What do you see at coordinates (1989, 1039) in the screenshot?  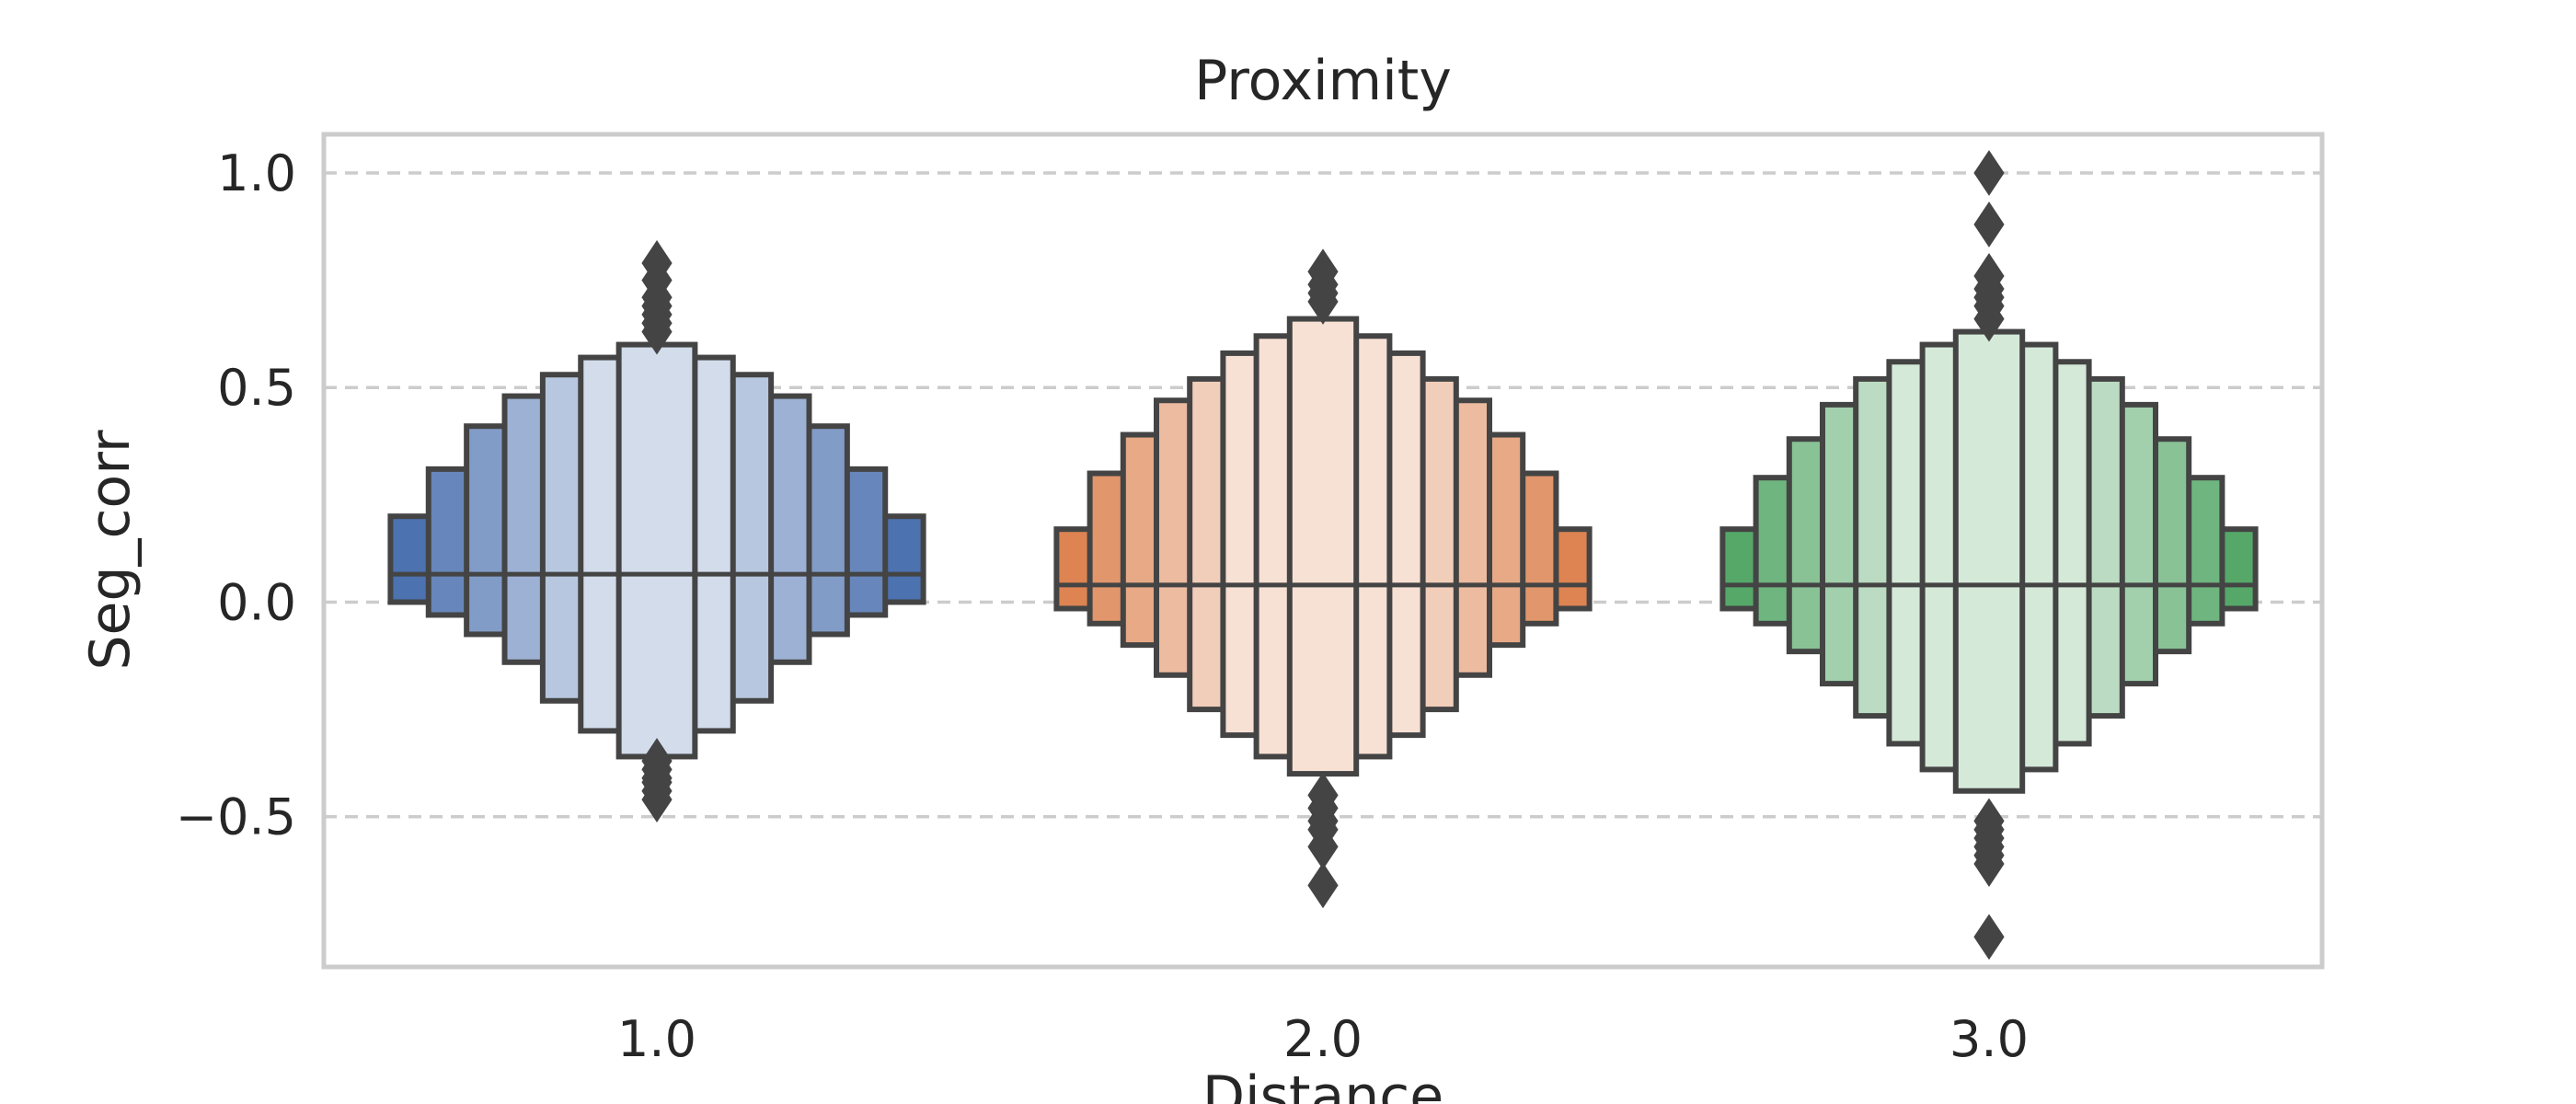 I see `x-tick-label: 3.0` at bounding box center [1989, 1039].